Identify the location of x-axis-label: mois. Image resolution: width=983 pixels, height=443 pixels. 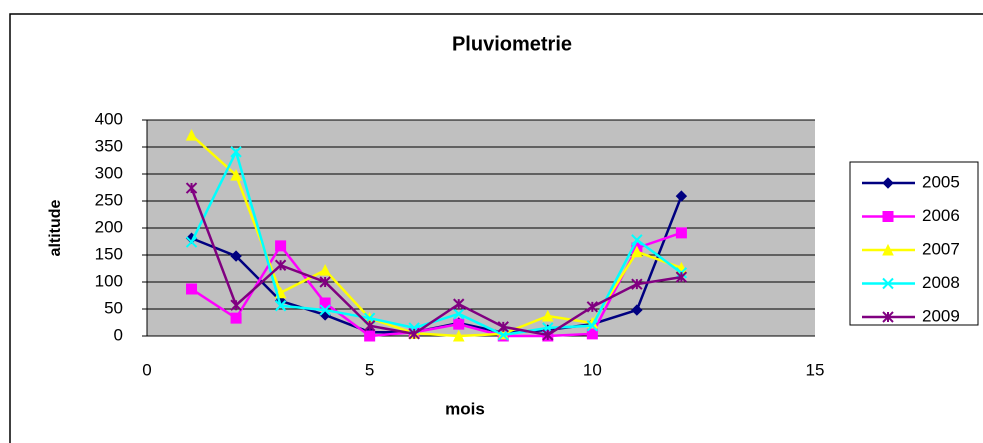
(465, 408).